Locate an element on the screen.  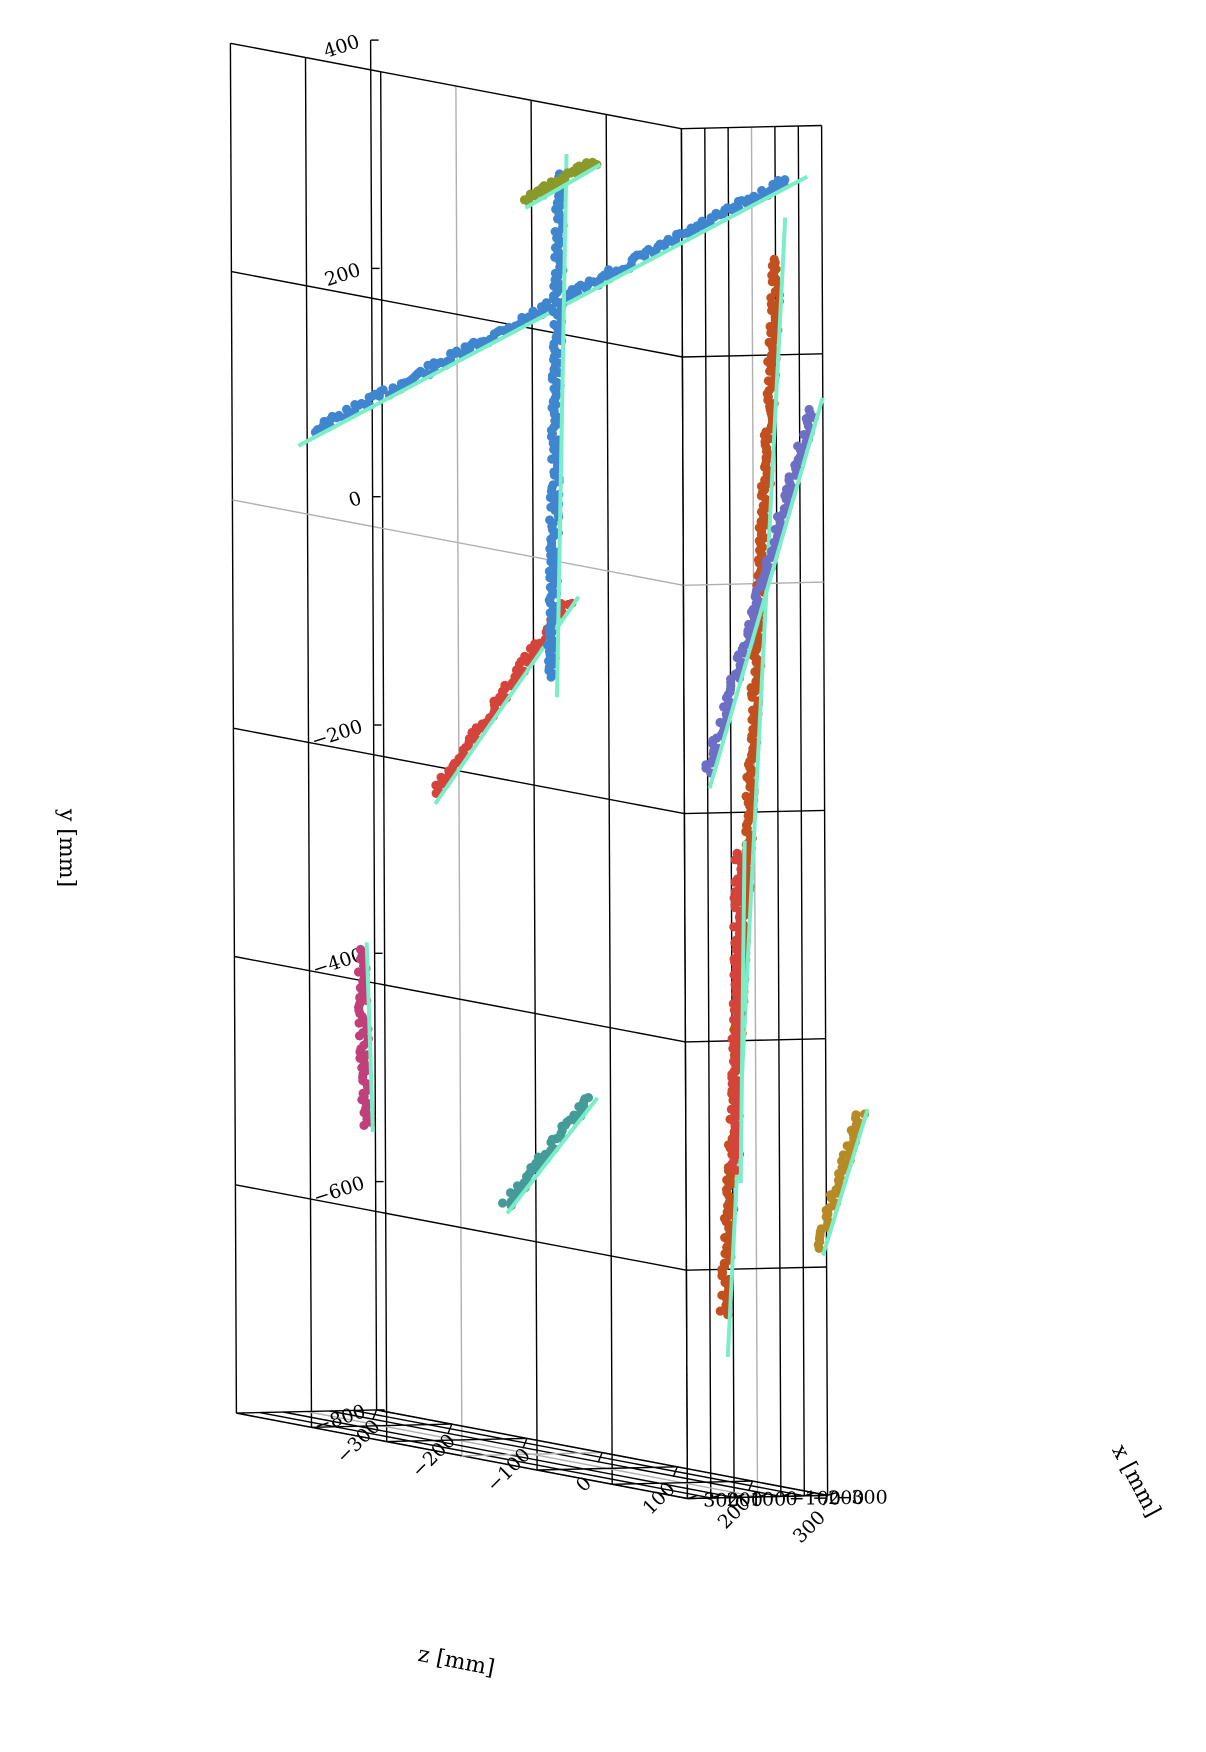
x-tick-label: −200 is located at coordinates (838, 1498).